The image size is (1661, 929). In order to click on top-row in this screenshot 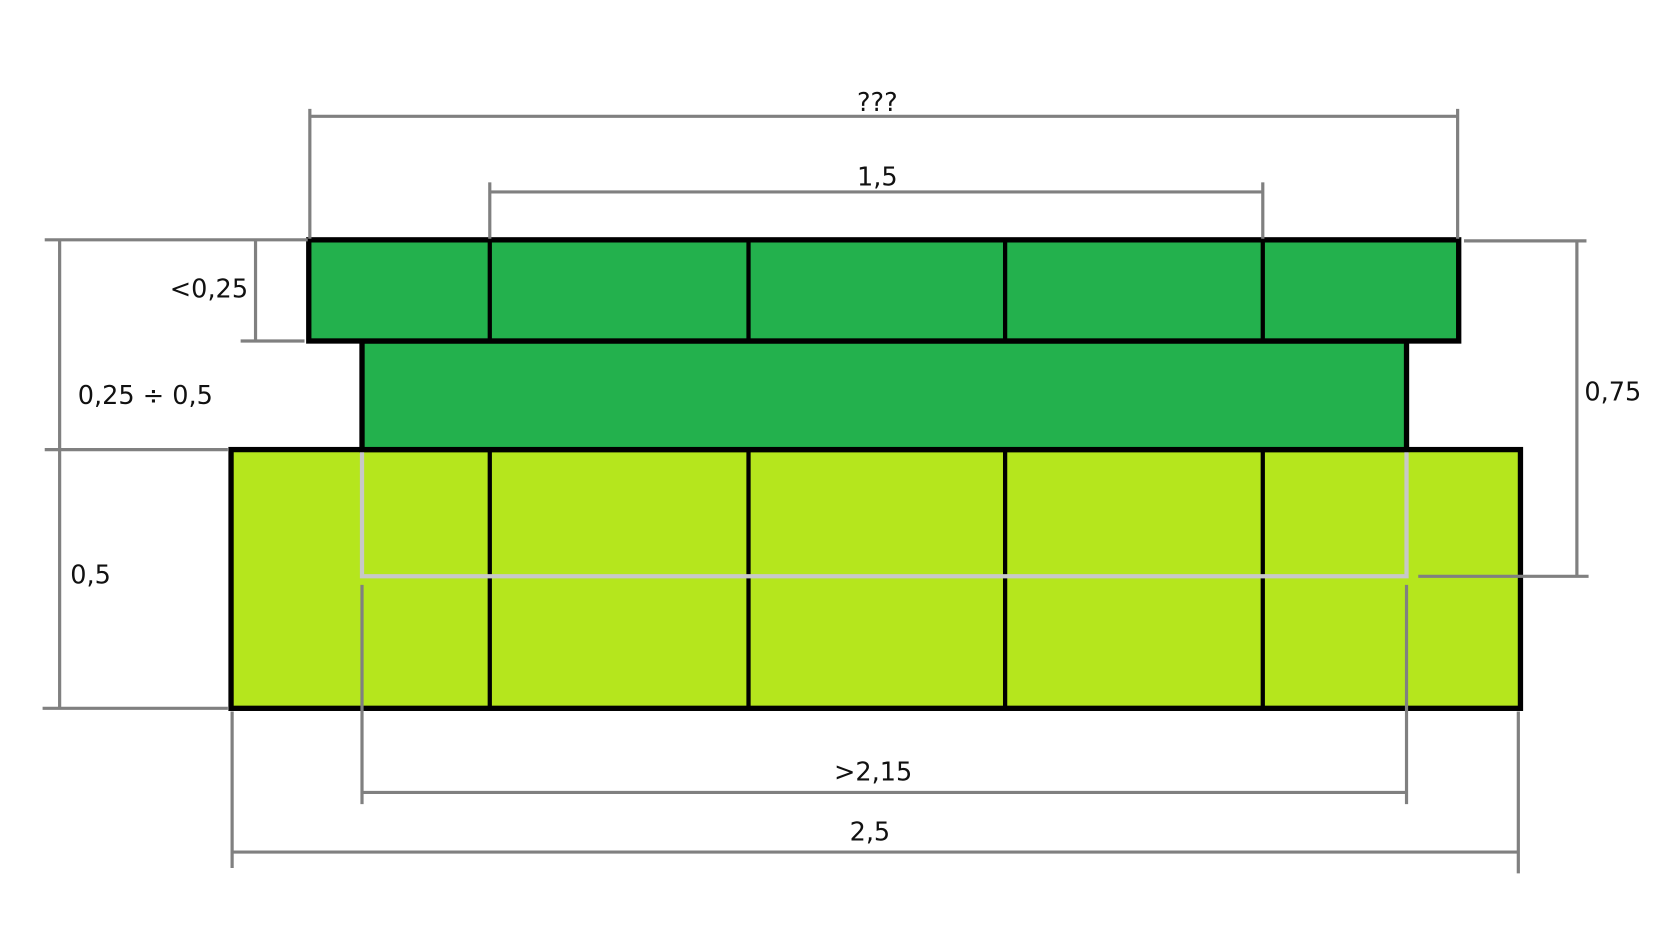, I will do `click(884, 290)`.